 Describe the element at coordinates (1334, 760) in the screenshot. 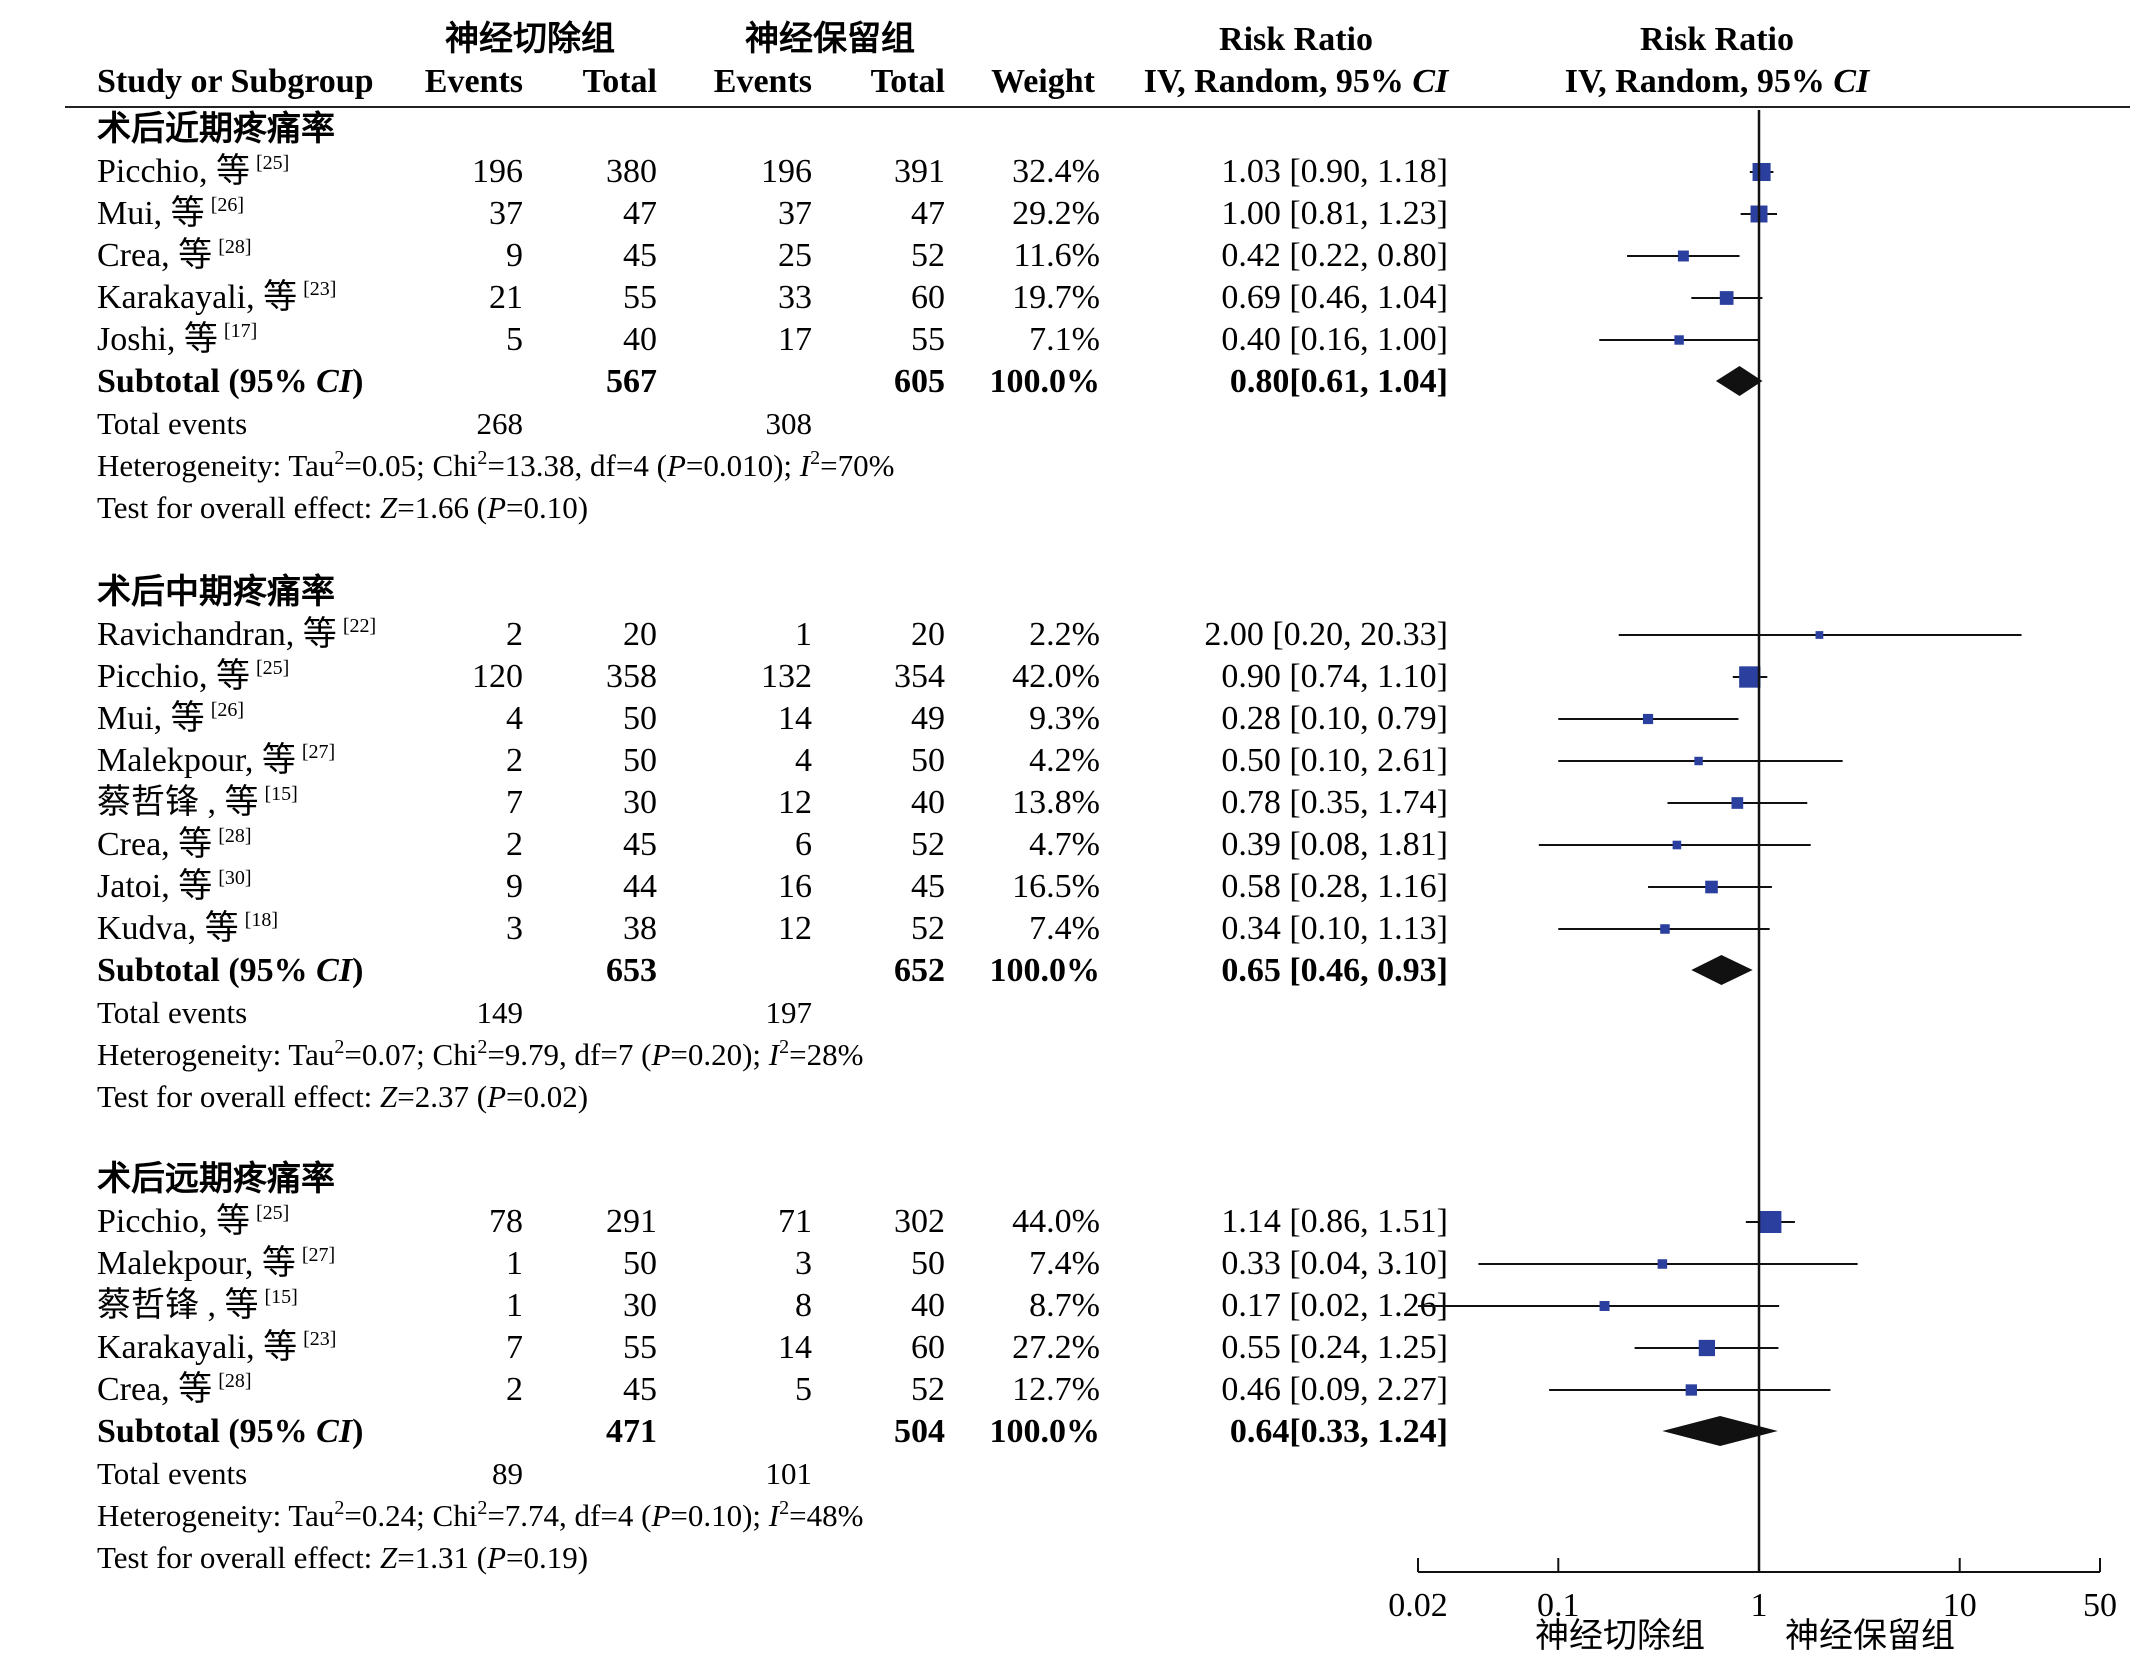

I see `rr-ci-cell: 0.50 [0.10, 2.61]` at that location.